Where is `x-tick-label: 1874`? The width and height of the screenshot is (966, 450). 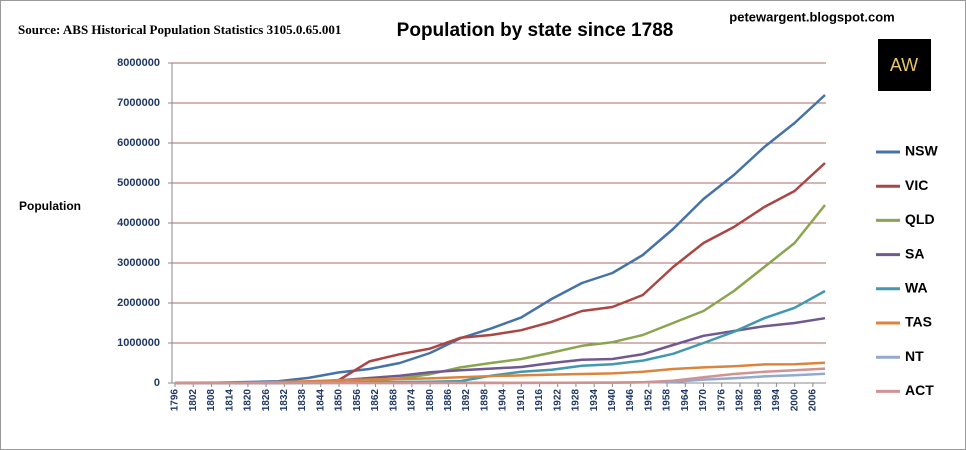
x-tick-label: 1874 is located at coordinates (412, 400).